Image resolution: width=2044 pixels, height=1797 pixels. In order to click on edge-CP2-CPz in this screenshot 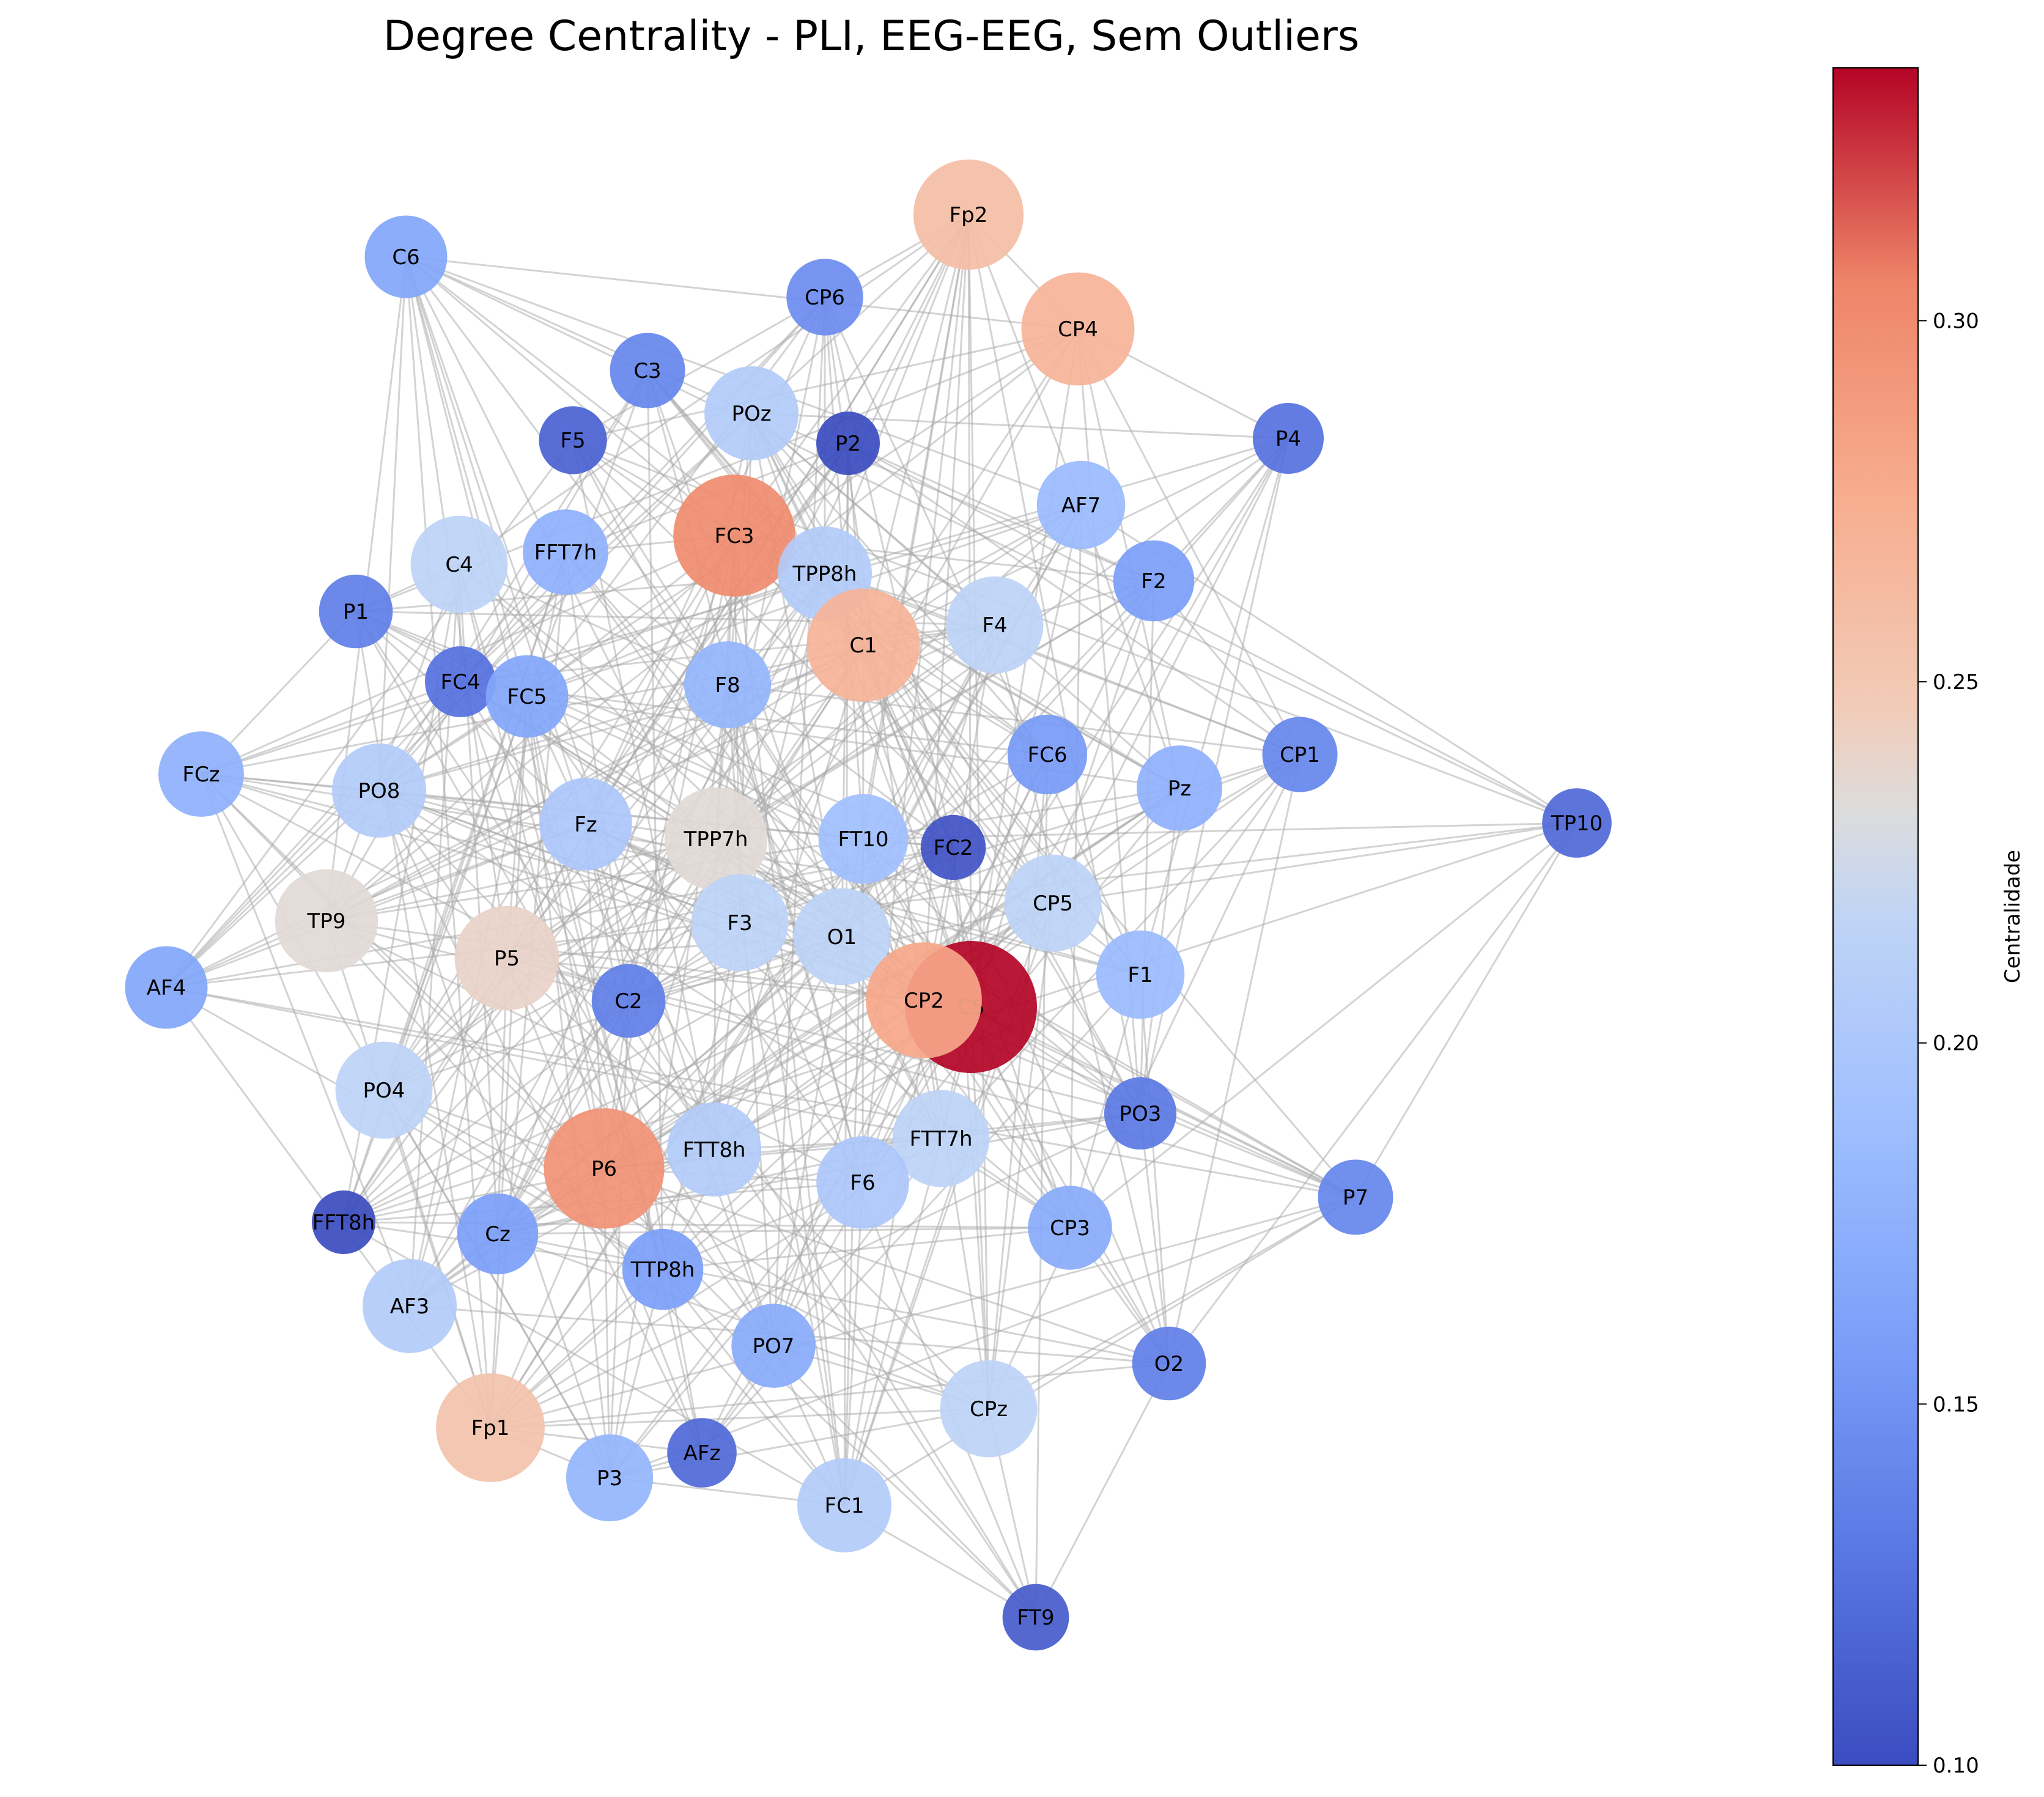, I will do `click(956, 1204)`.